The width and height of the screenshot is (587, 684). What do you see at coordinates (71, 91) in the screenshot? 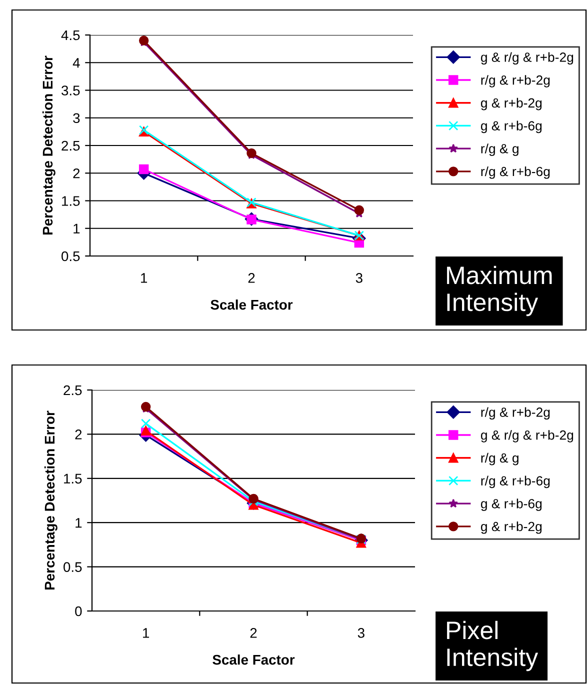
I see `y-tick-label: 3.5` at bounding box center [71, 91].